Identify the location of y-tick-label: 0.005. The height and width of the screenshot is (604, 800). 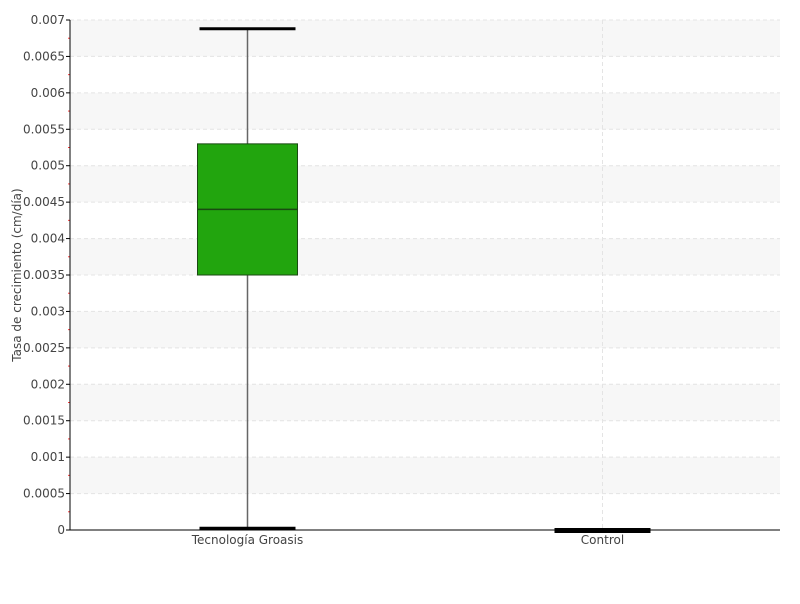
(48, 166).